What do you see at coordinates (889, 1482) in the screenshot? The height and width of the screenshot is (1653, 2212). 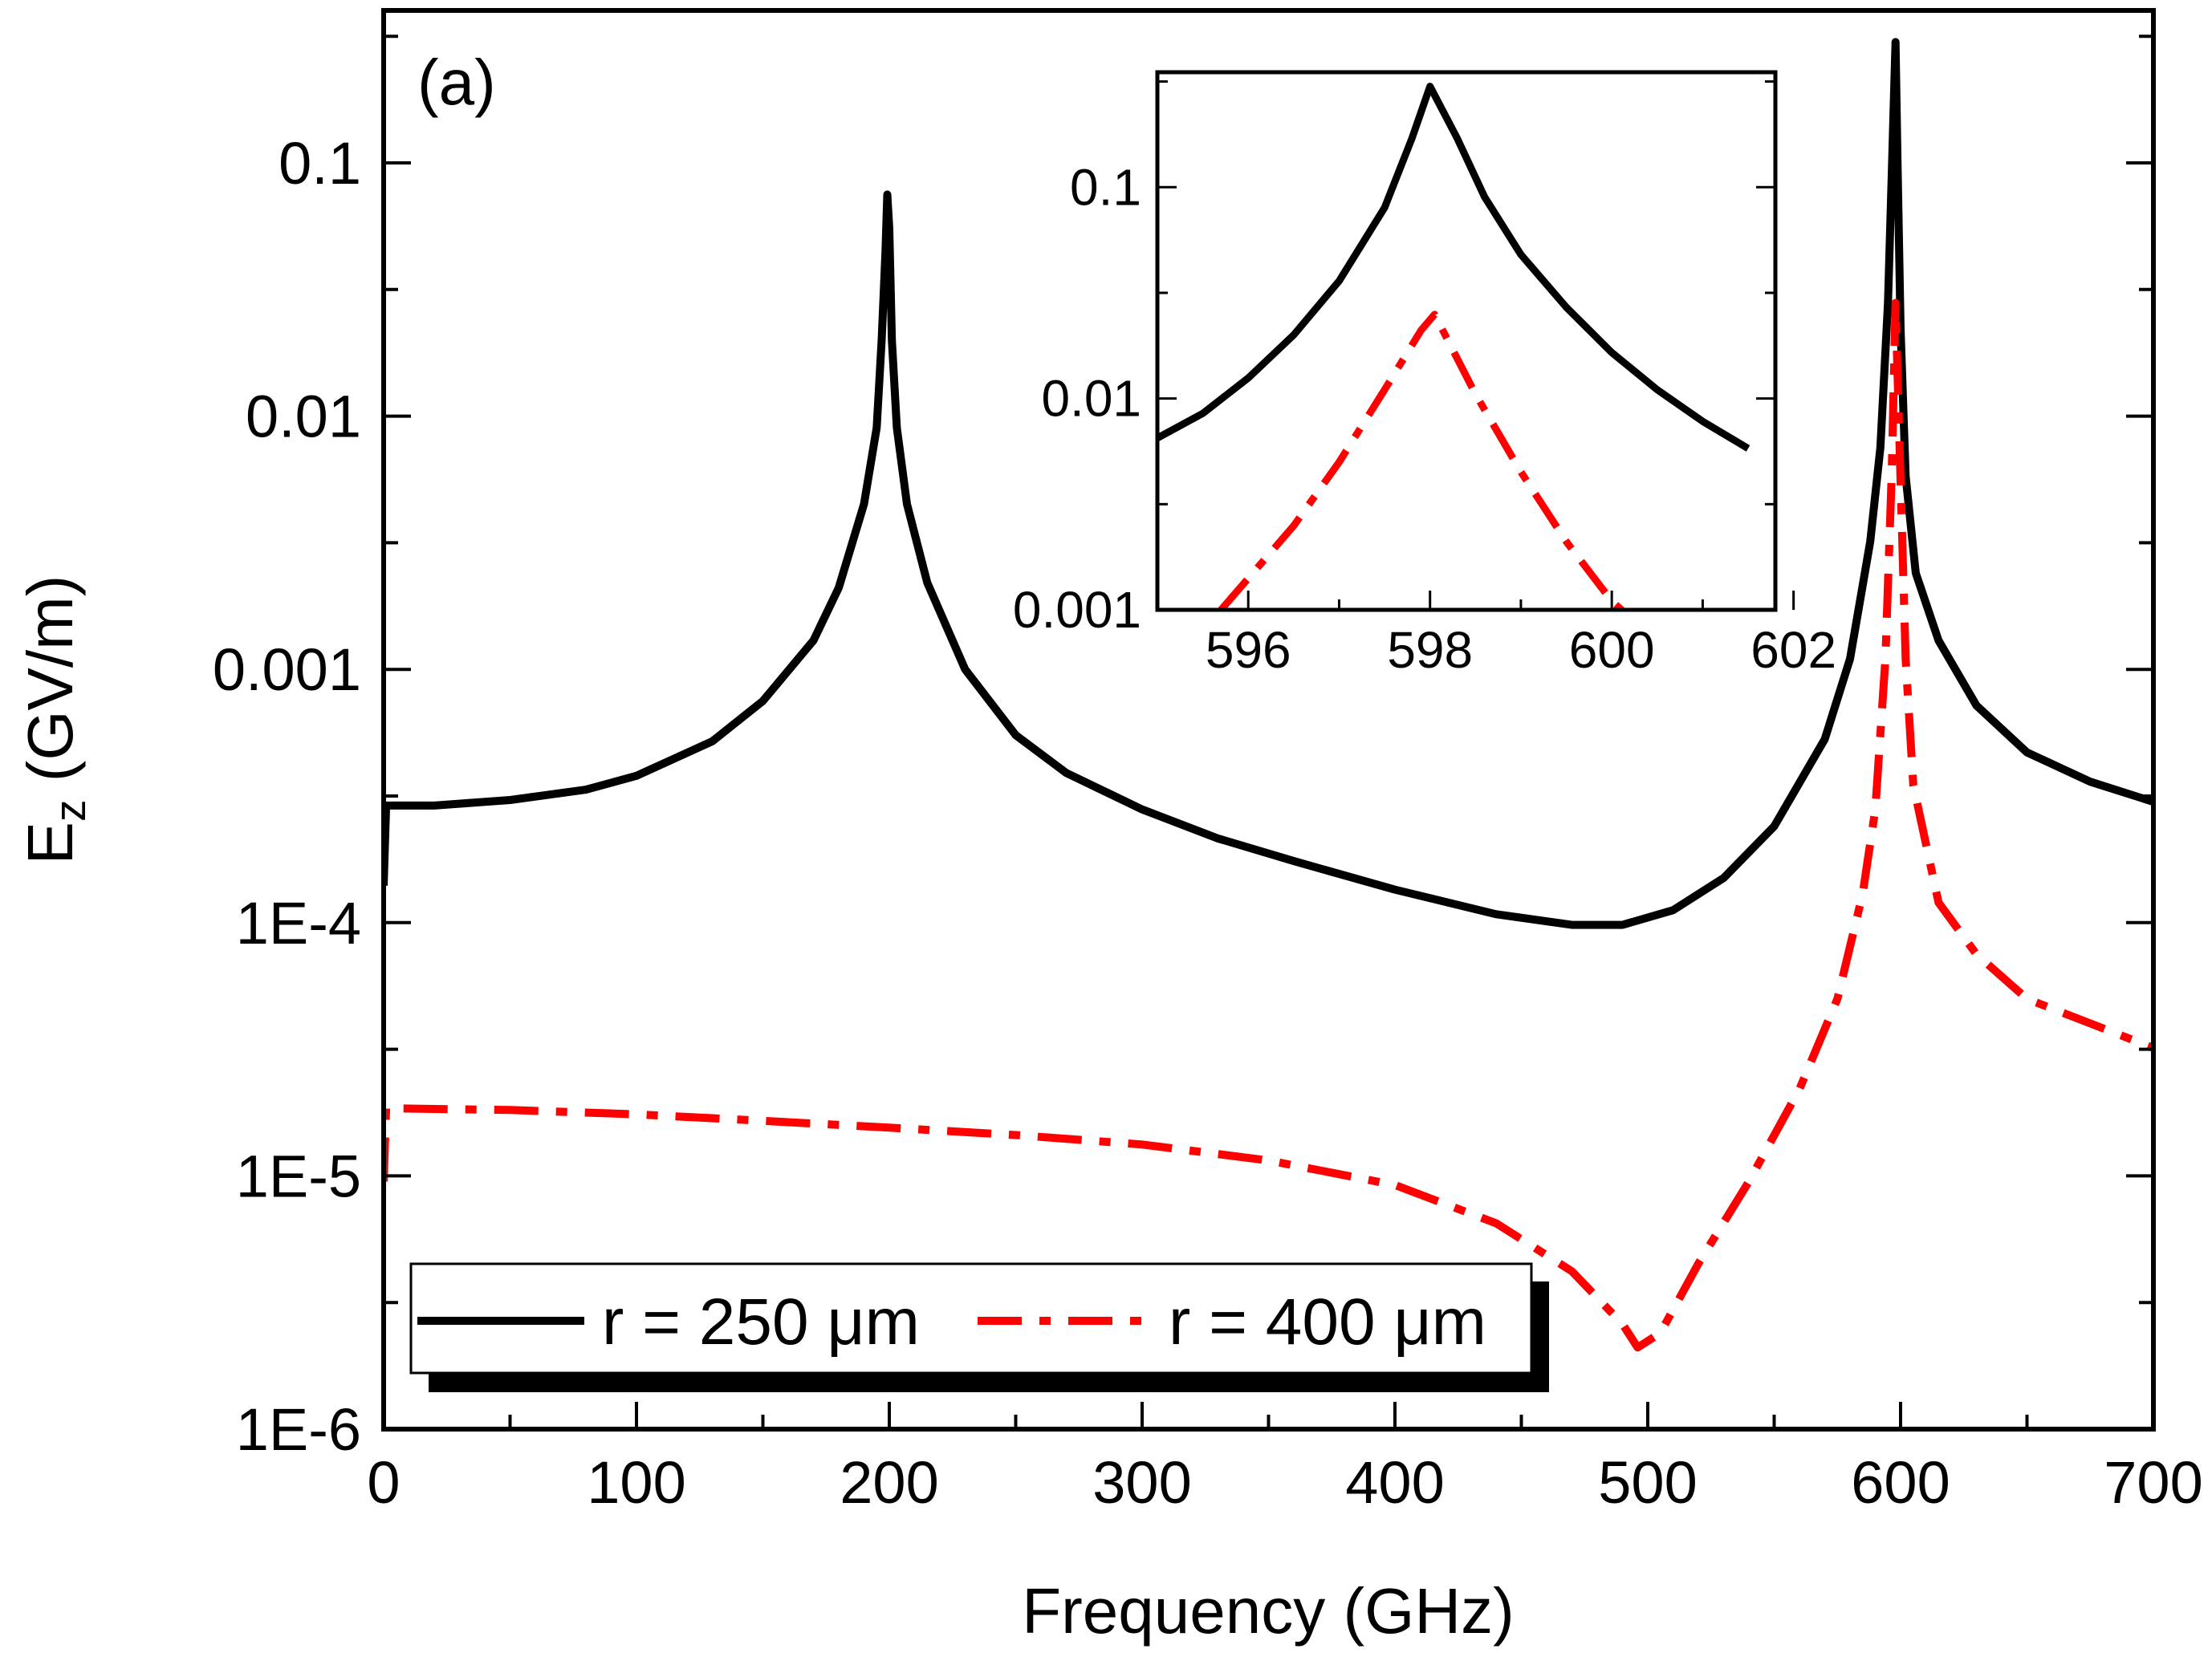 I see `main-x-tick-label: 200` at bounding box center [889, 1482].